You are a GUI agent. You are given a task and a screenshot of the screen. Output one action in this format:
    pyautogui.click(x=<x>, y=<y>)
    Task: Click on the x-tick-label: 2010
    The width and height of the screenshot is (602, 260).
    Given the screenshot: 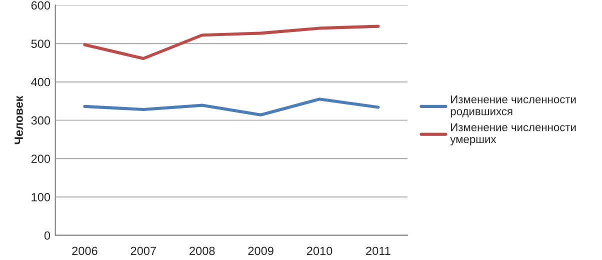 What is the action you would take?
    pyautogui.click(x=319, y=251)
    